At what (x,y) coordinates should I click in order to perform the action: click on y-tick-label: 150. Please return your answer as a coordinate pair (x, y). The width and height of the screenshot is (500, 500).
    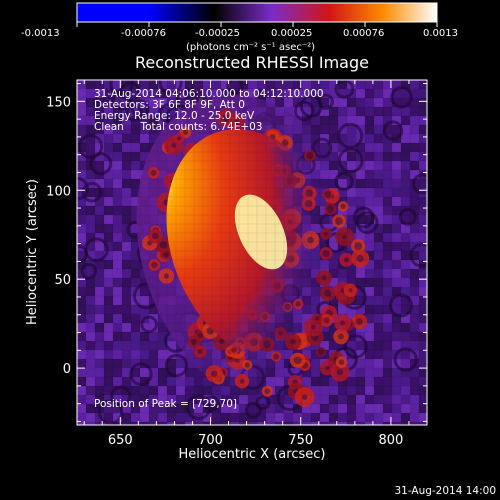
    Looking at the image, I should click on (58, 102).